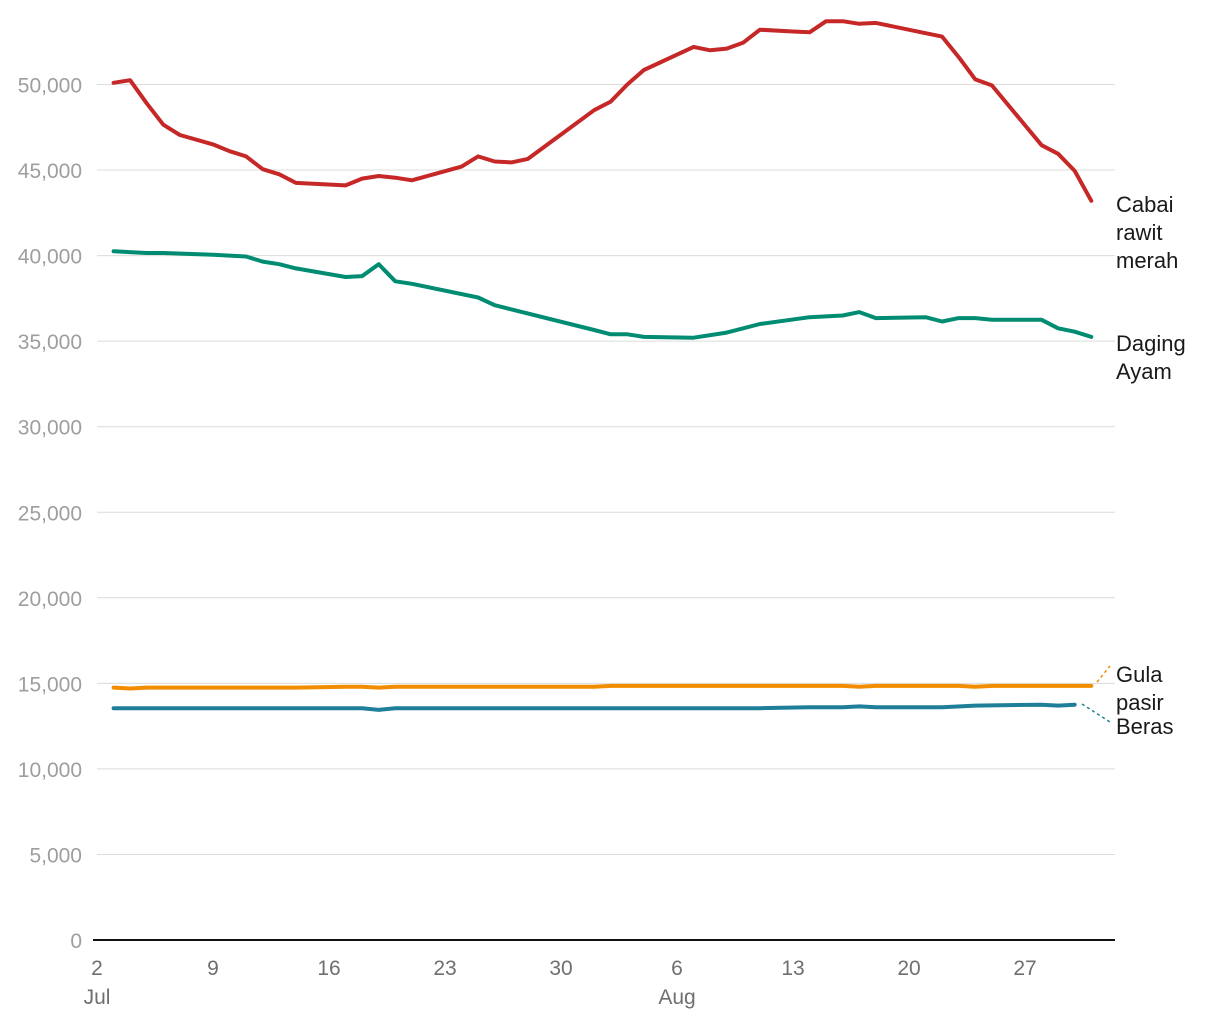 This screenshot has width=1220, height=1020. I want to click on y-tick-label: 30,000, so click(50, 428).